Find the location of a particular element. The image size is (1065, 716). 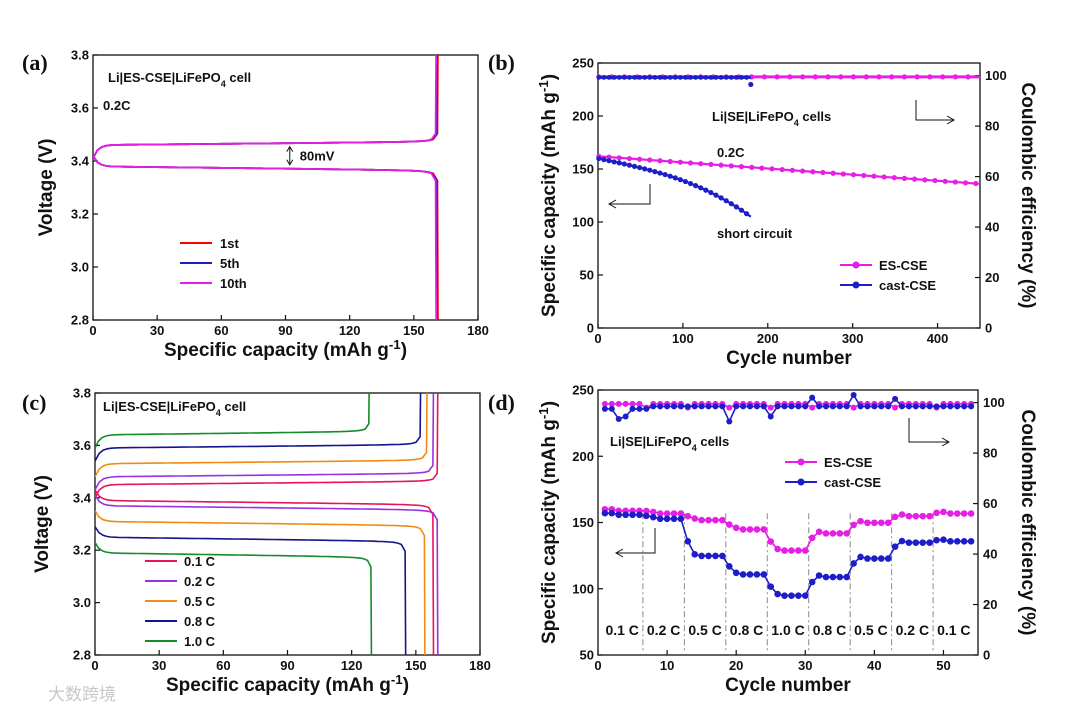

discharge-curve-1st is located at coordinates (266, 237).